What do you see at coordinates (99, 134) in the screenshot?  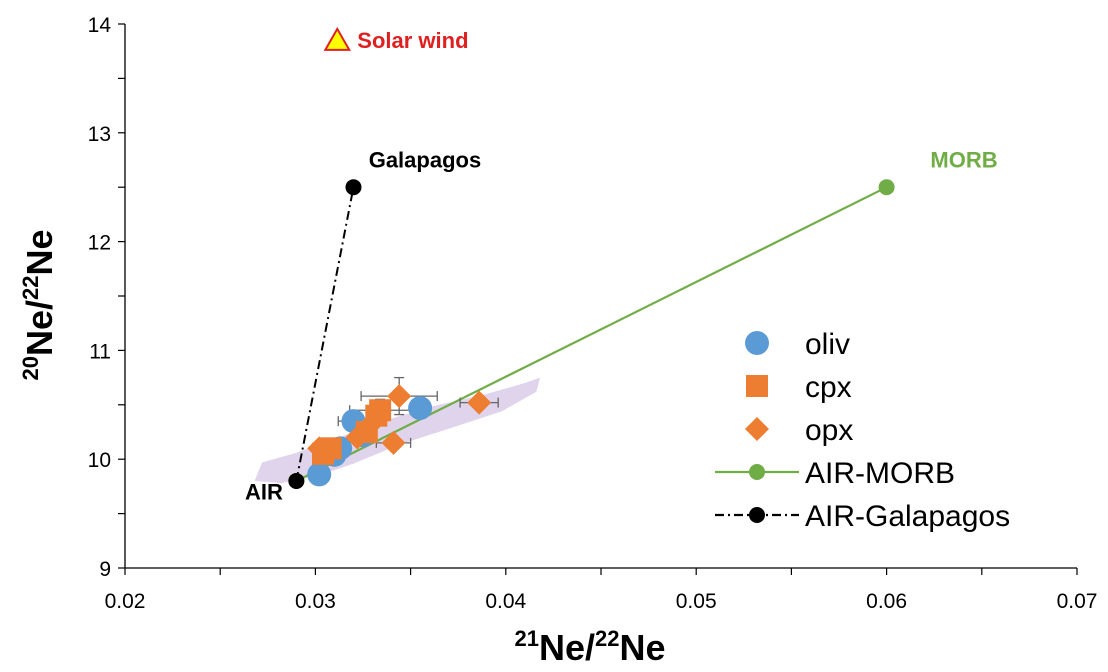 I see `y-tick-label: 13` at bounding box center [99, 134].